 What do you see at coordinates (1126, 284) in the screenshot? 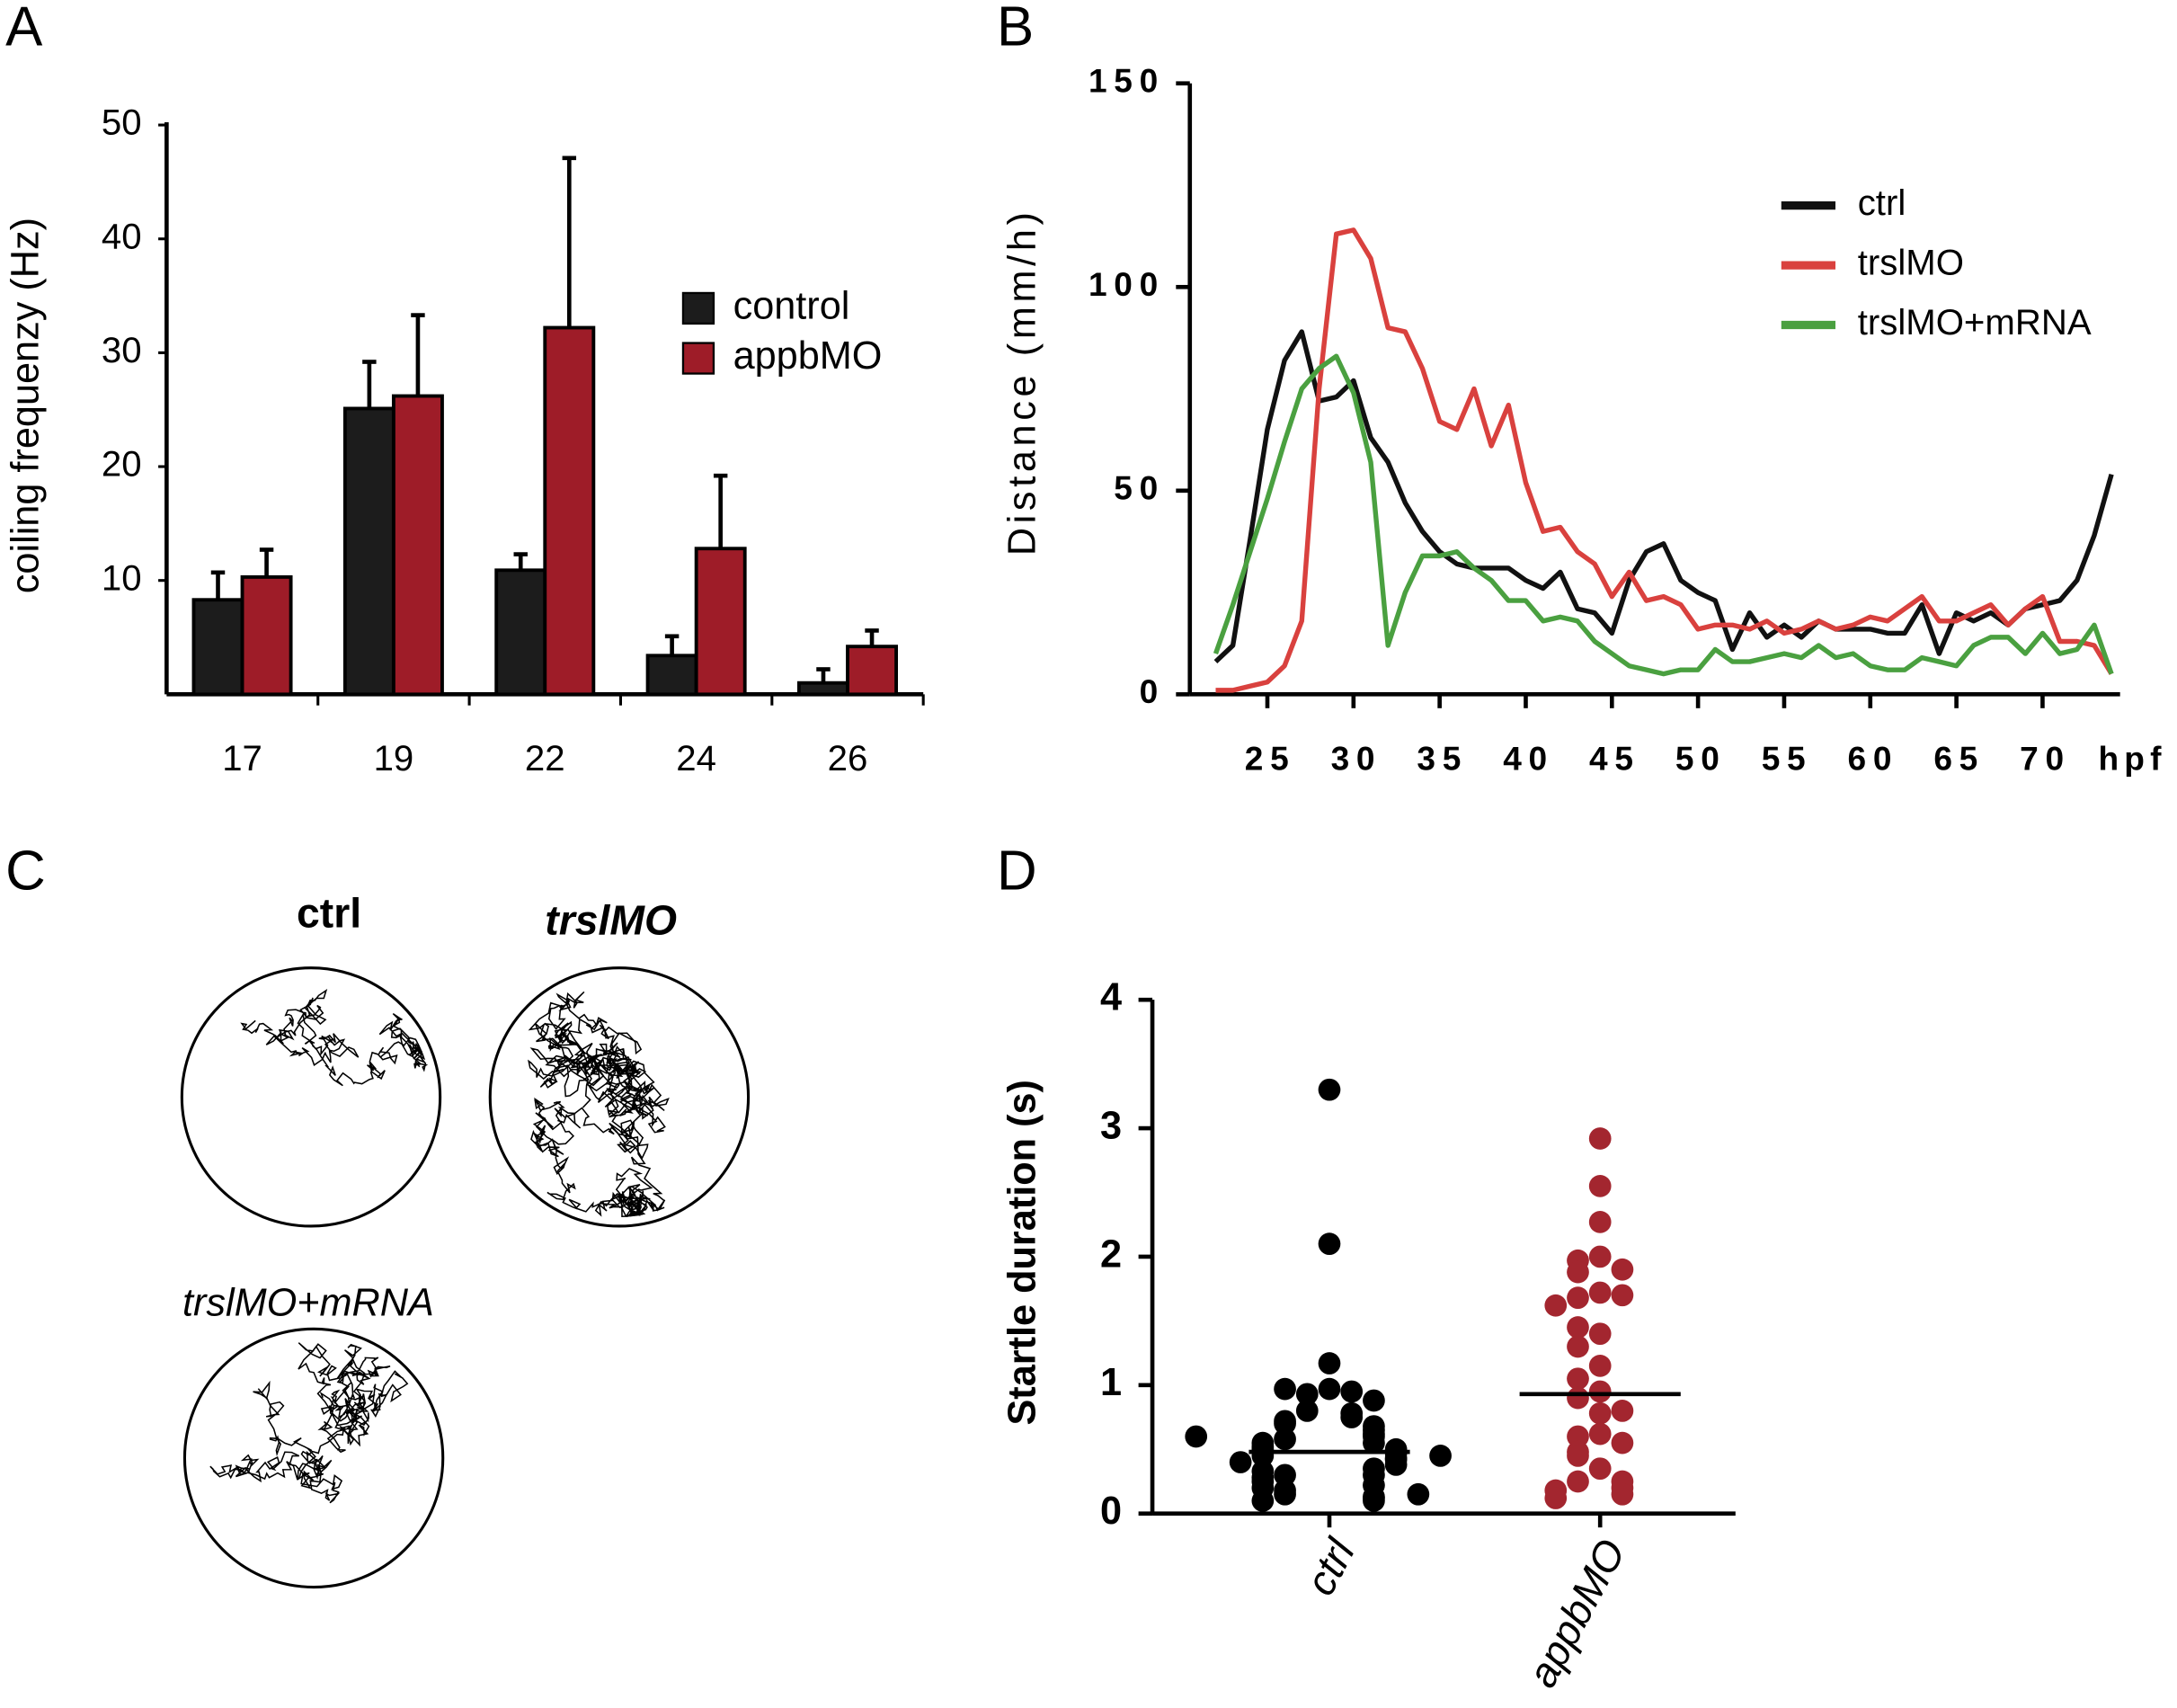
I see `y-tick-label: 100` at bounding box center [1126, 284].